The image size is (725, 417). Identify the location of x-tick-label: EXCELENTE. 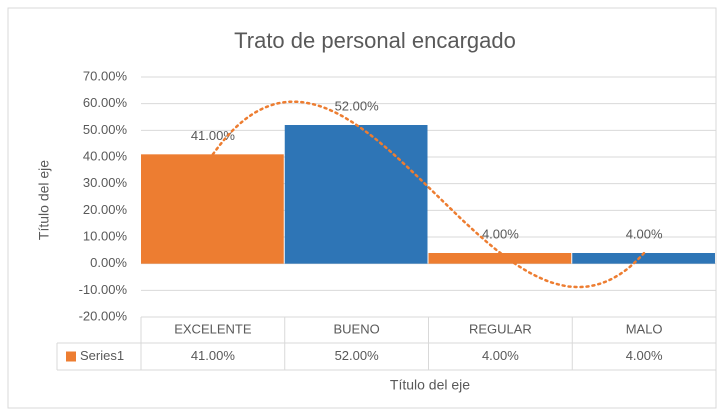
(213, 328).